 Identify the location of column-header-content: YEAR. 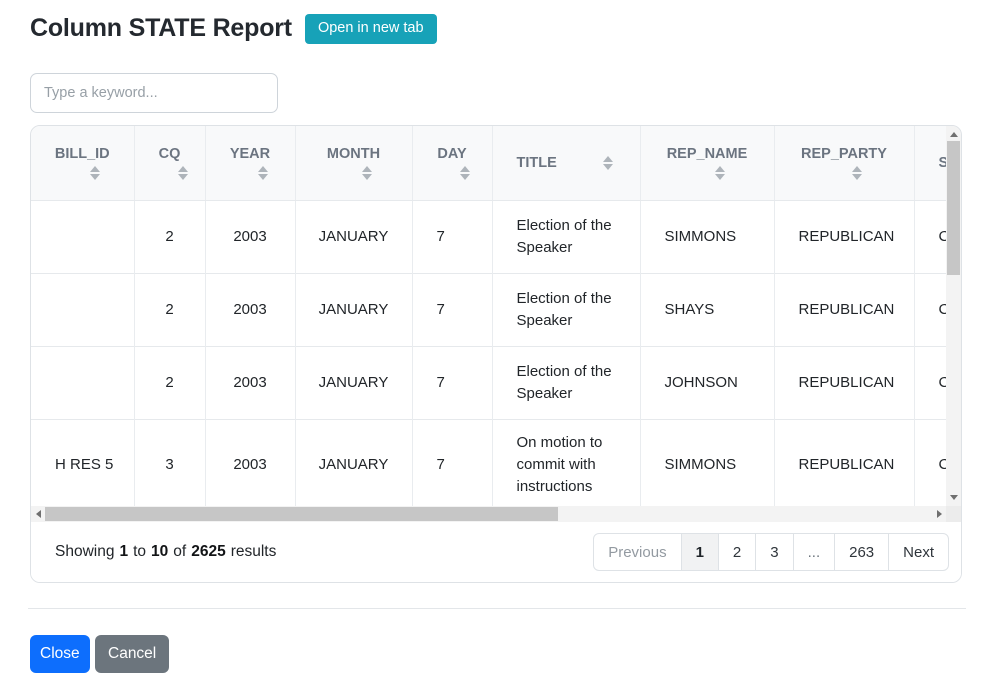
(250, 163).